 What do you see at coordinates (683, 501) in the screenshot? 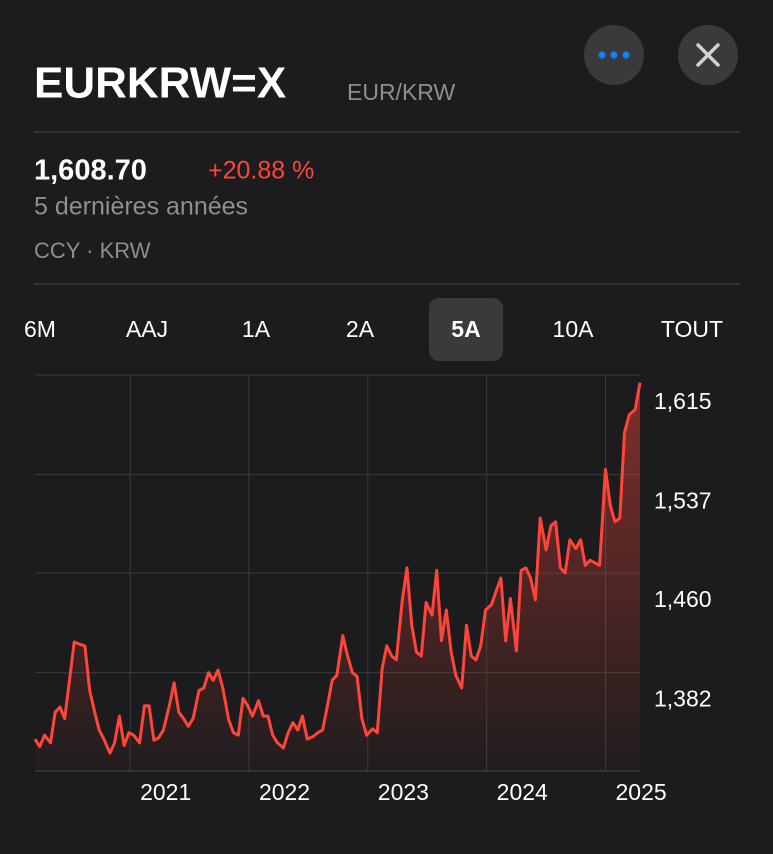
I see `y-tick-label: 1,537` at bounding box center [683, 501].